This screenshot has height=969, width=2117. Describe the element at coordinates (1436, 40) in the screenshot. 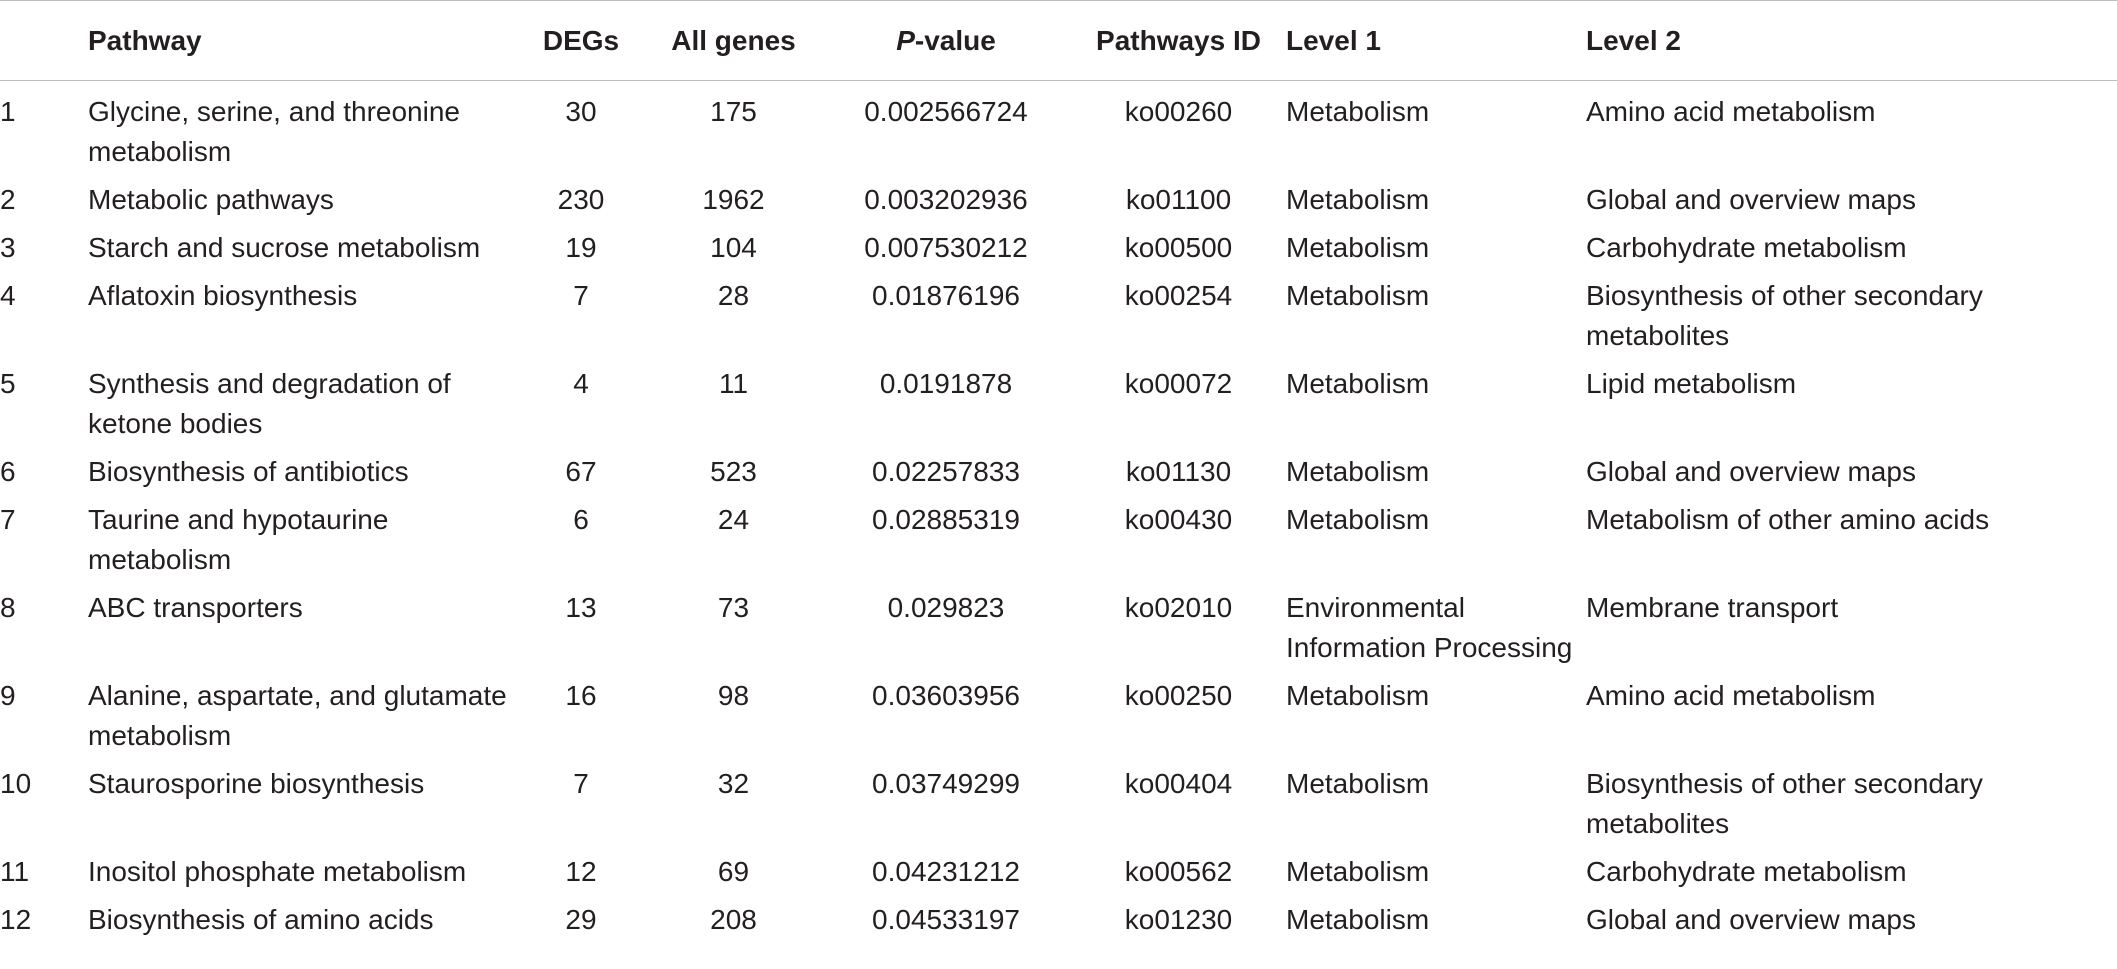

I see `header-level-1: Level 1` at that location.